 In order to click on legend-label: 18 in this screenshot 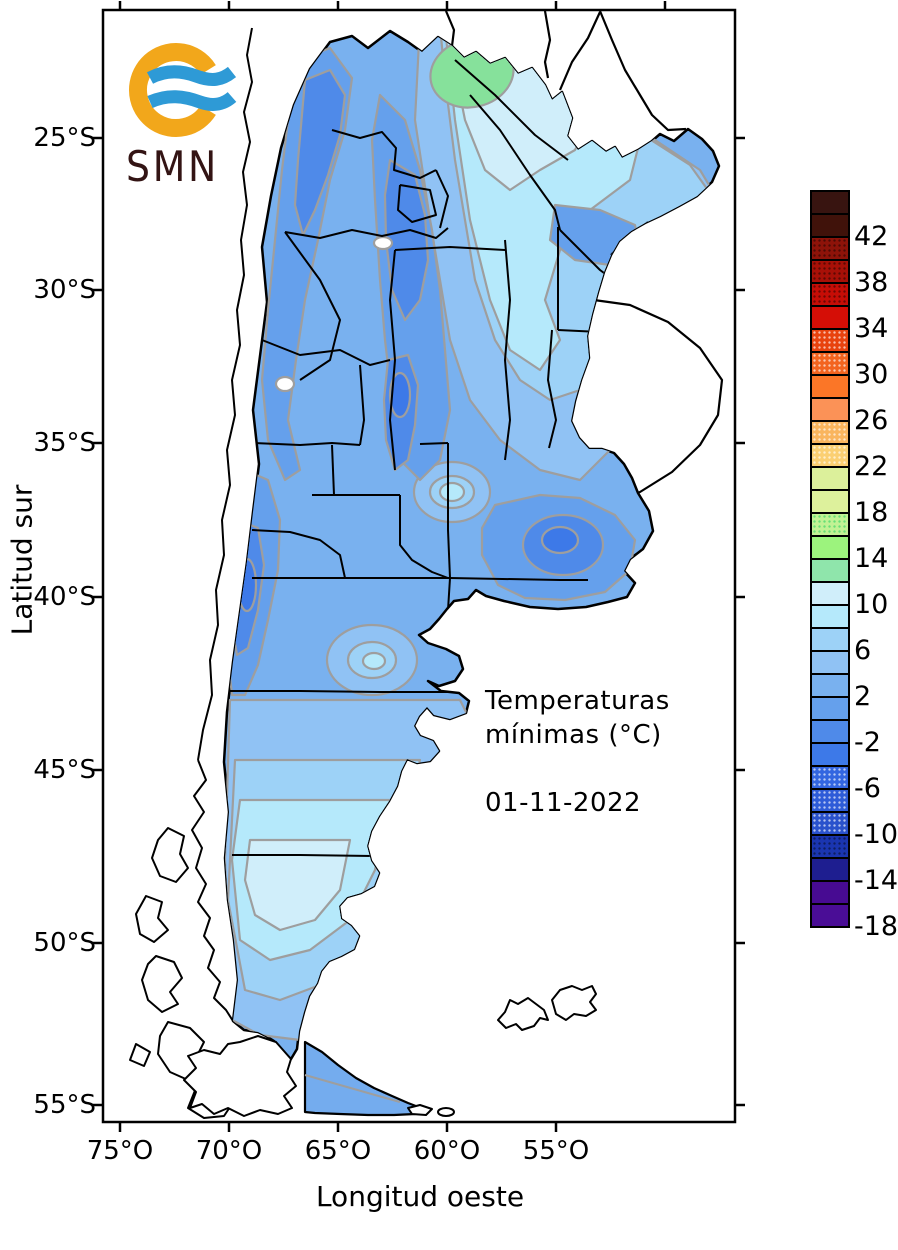, I will do `click(871, 512)`.